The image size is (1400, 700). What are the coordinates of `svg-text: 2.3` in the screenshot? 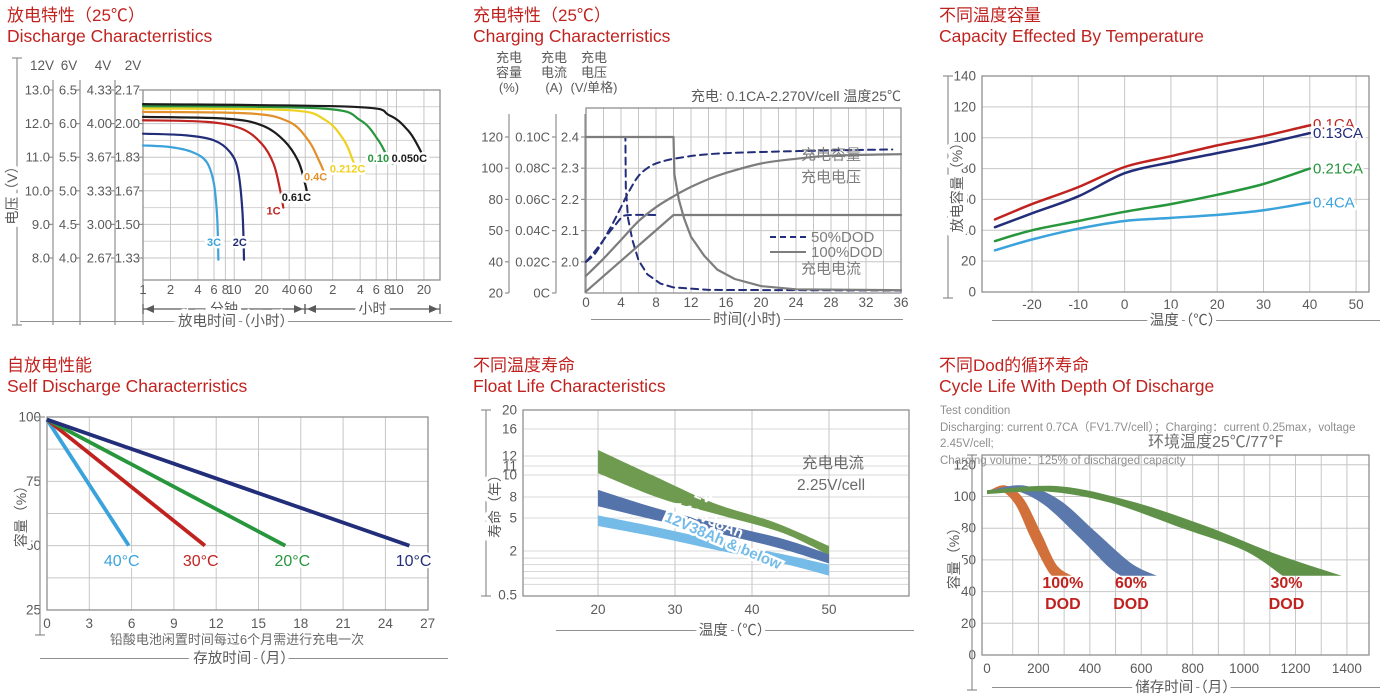 It's located at (570, 168).